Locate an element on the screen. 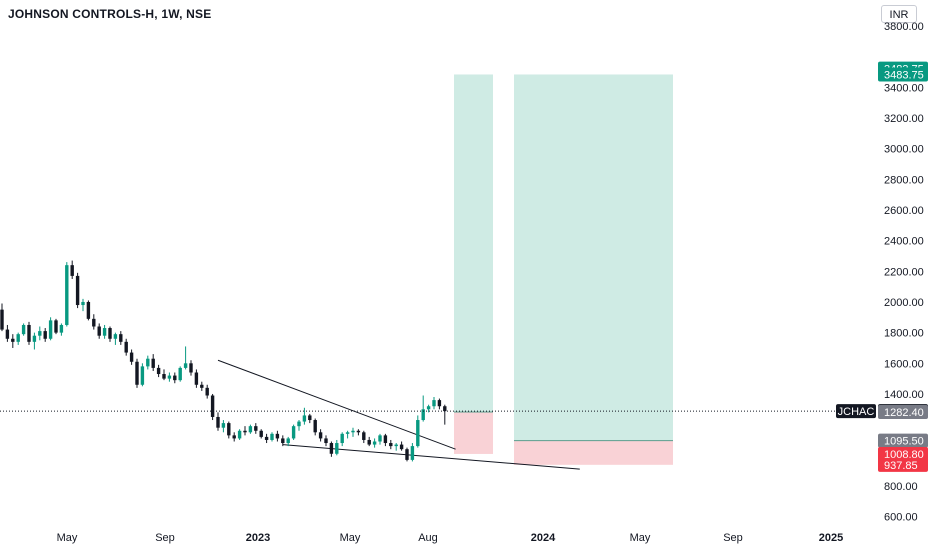  price-tick-label: 800.00 is located at coordinates (901, 487).